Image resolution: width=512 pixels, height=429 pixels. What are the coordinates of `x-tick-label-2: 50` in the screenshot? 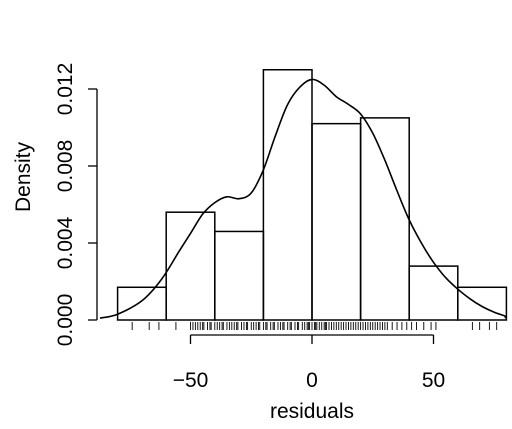 It's located at (433, 380).